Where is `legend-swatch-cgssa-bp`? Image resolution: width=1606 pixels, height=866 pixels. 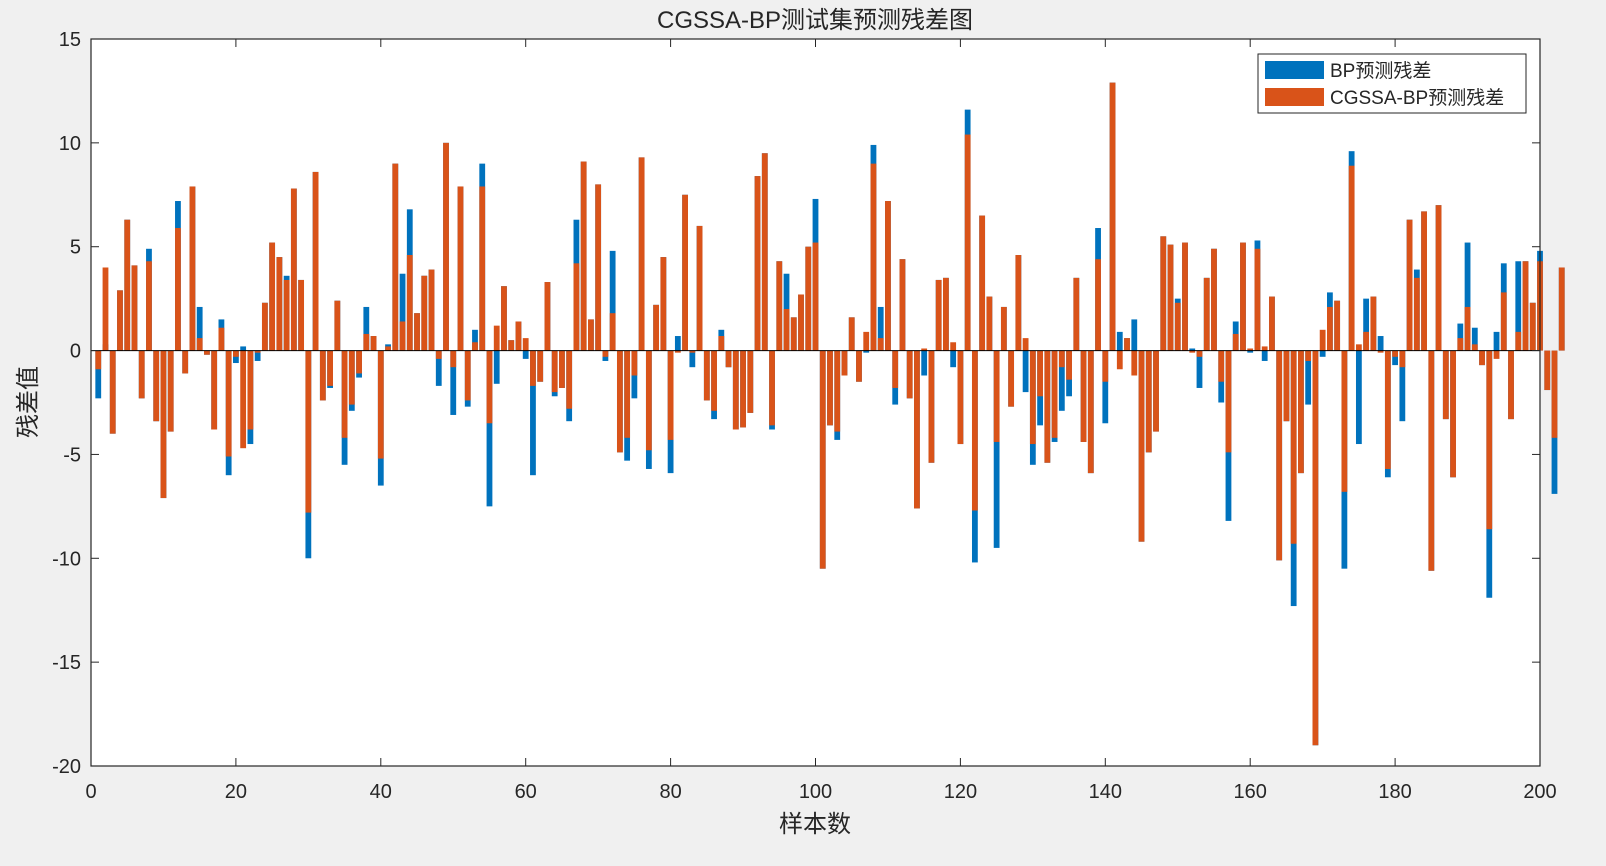
legend-swatch-cgssa-bp is located at coordinates (1294, 97).